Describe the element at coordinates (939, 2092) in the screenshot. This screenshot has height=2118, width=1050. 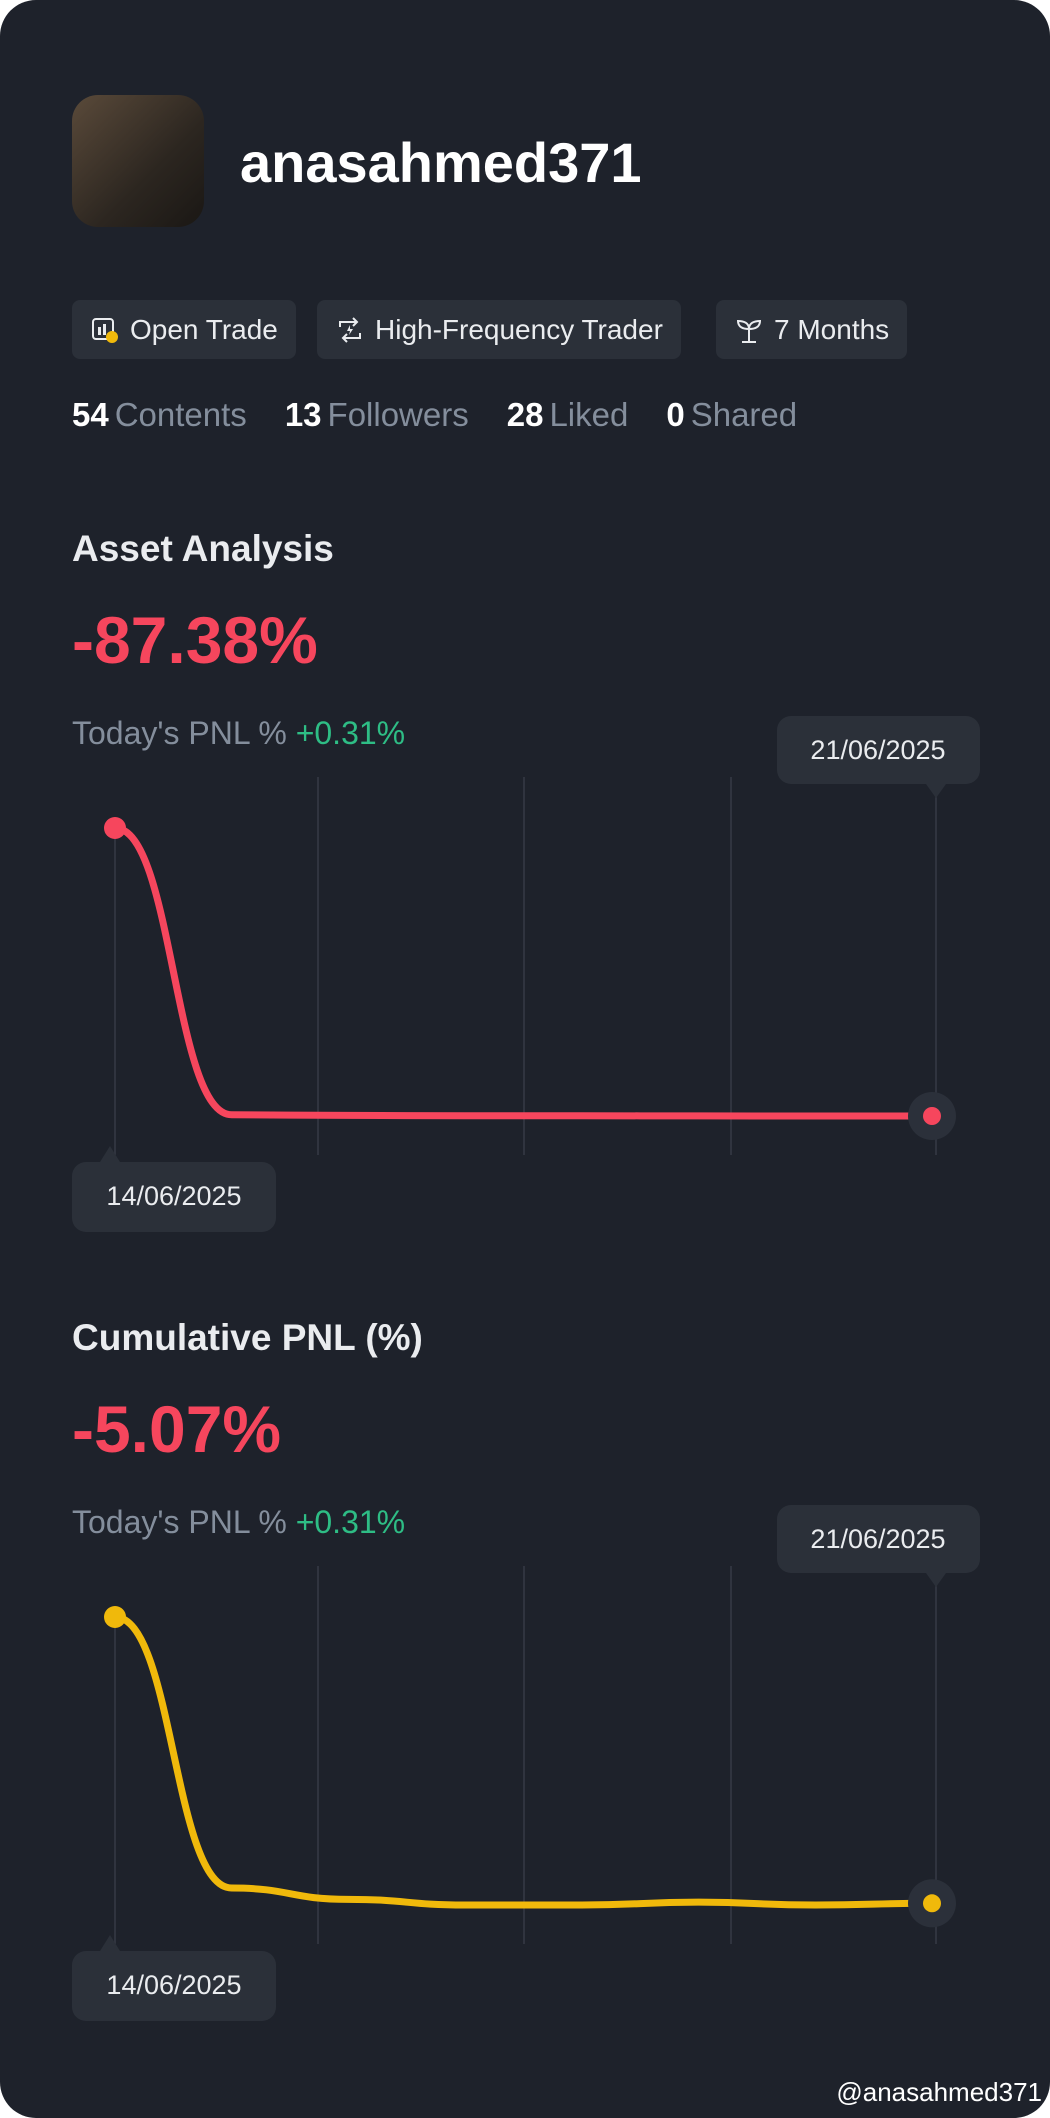
I see `watermark: @anasahmed371` at that location.